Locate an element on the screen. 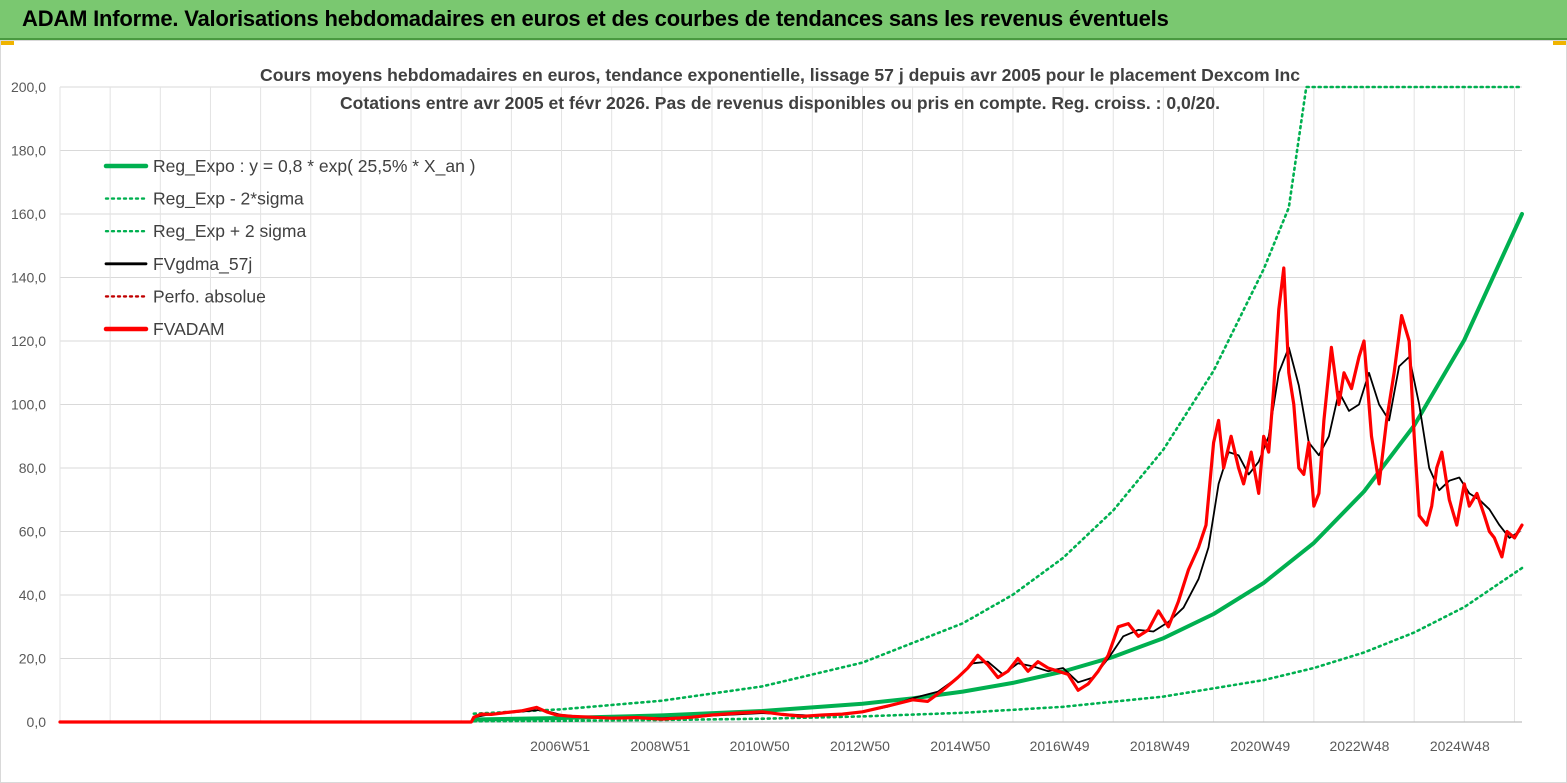 The height and width of the screenshot is (783, 1567). y-tick-label: 20,0 is located at coordinates (32, 659).